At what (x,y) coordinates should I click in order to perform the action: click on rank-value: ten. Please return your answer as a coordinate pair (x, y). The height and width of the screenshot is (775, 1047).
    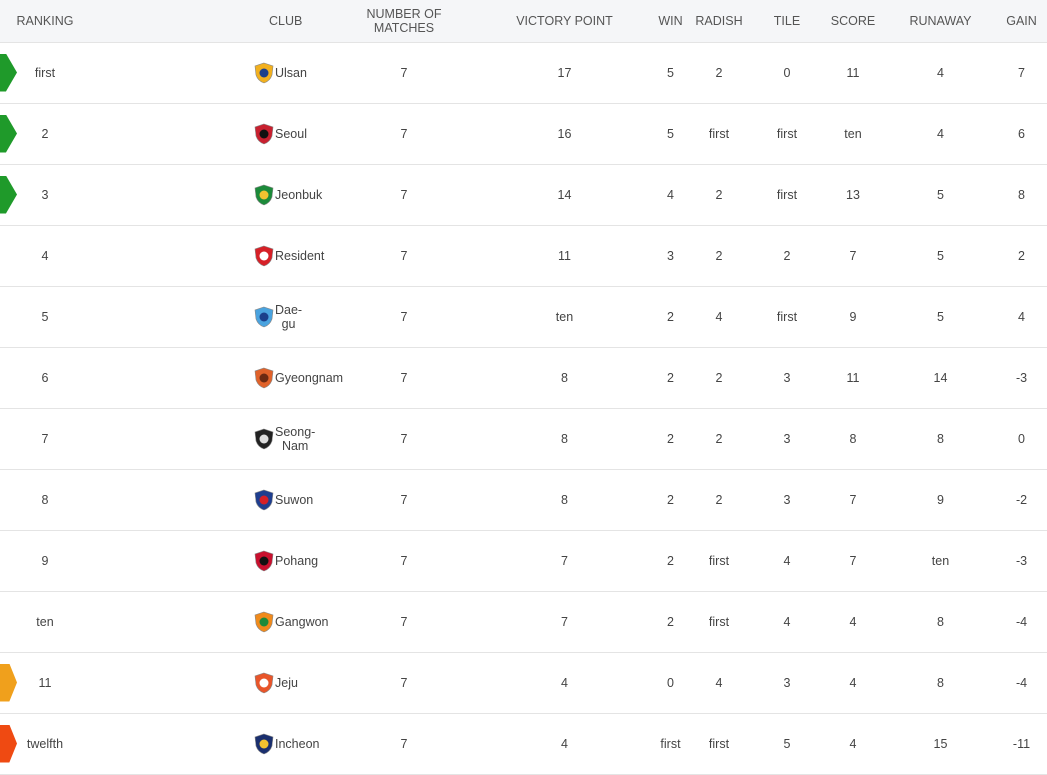
    Looking at the image, I should click on (45, 621).